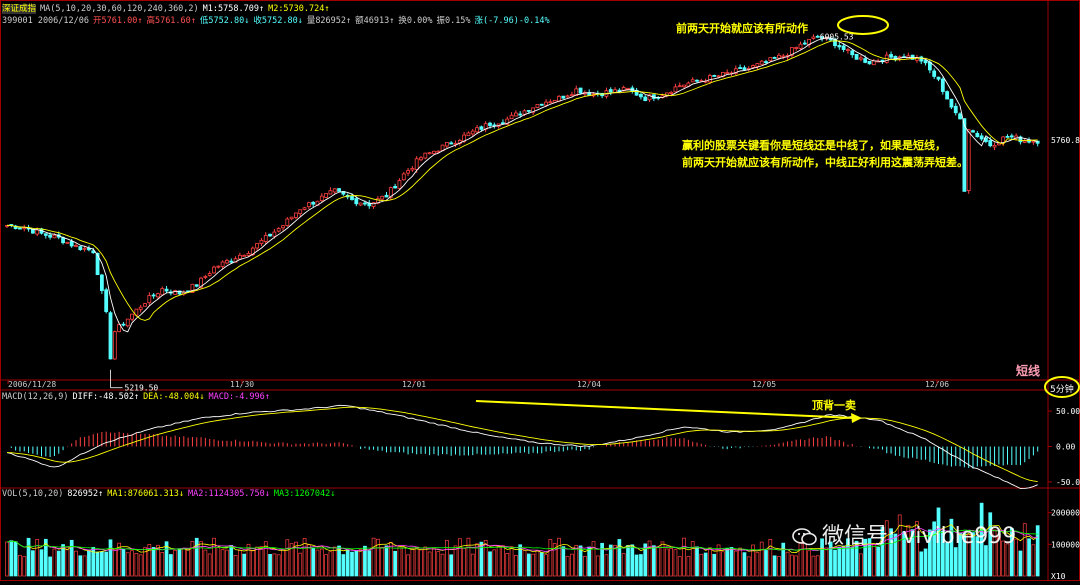  What do you see at coordinates (142, 388) in the screenshot?
I see `low-label: 5219.50` at bounding box center [142, 388].